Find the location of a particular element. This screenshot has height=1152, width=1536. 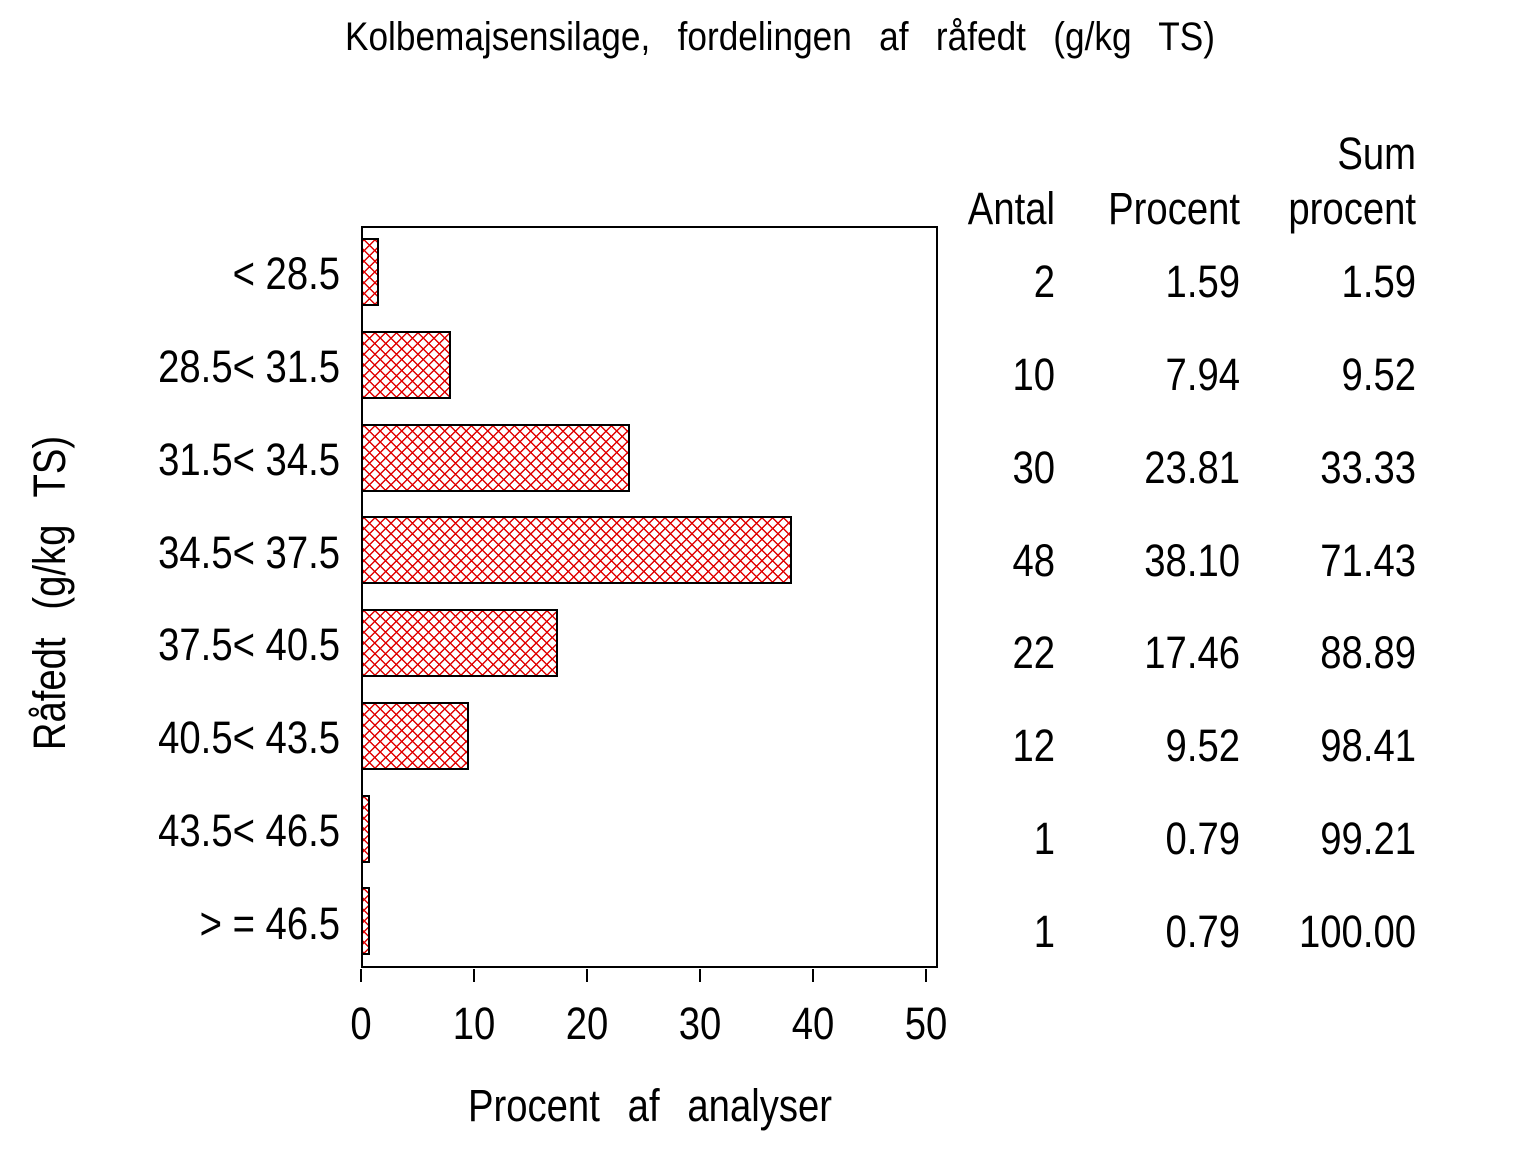

category-label: 43.5< 46.5 is located at coordinates (249, 830).